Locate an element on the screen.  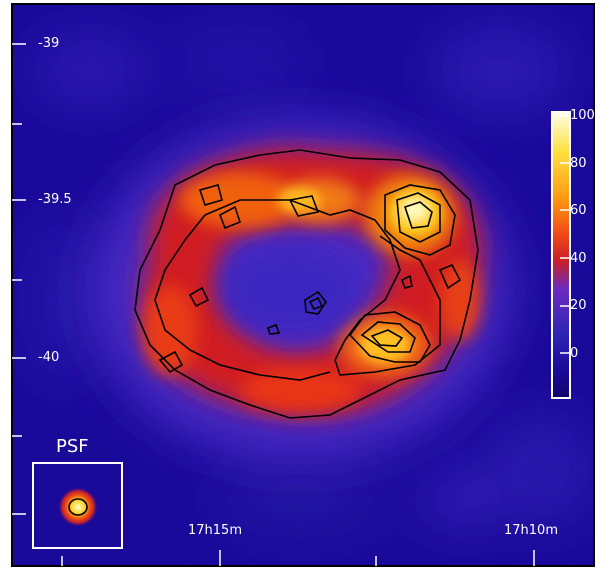
x-tick-label: 17h15m is located at coordinates (215, 530).